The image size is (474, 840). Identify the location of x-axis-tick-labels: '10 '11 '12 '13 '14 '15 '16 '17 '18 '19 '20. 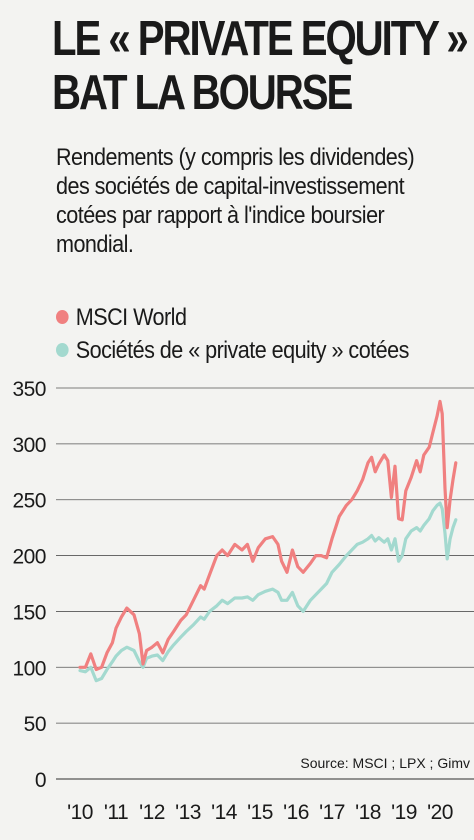
(260, 812).